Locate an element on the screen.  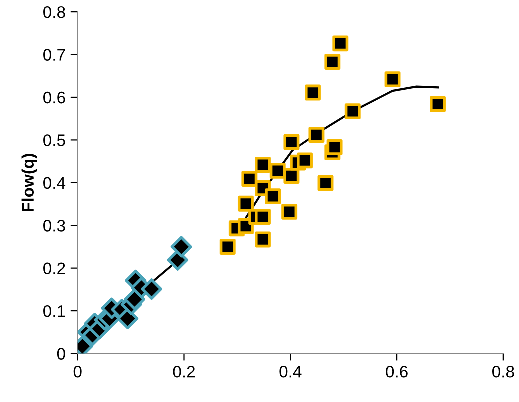
x-tick-label: 0.2 is located at coordinates (184, 372).